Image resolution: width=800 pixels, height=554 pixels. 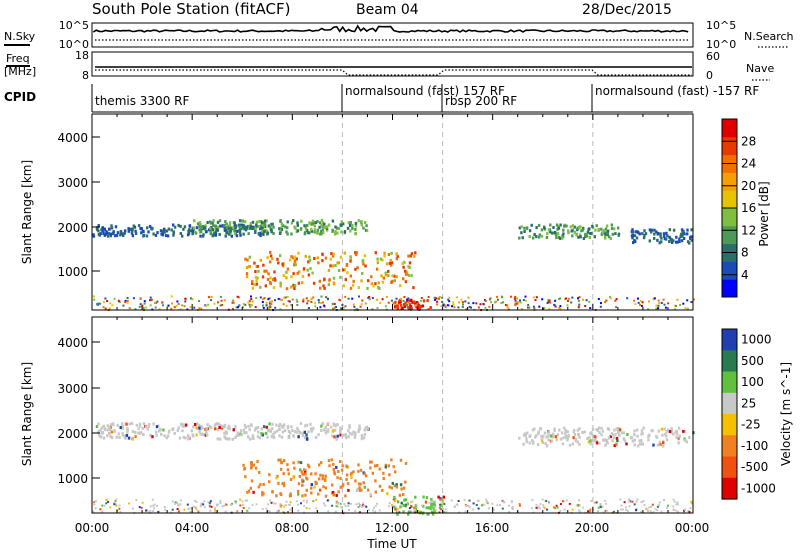 What do you see at coordinates (713, 56) in the screenshot?
I see `nave-right-tick-top: 60` at bounding box center [713, 56].